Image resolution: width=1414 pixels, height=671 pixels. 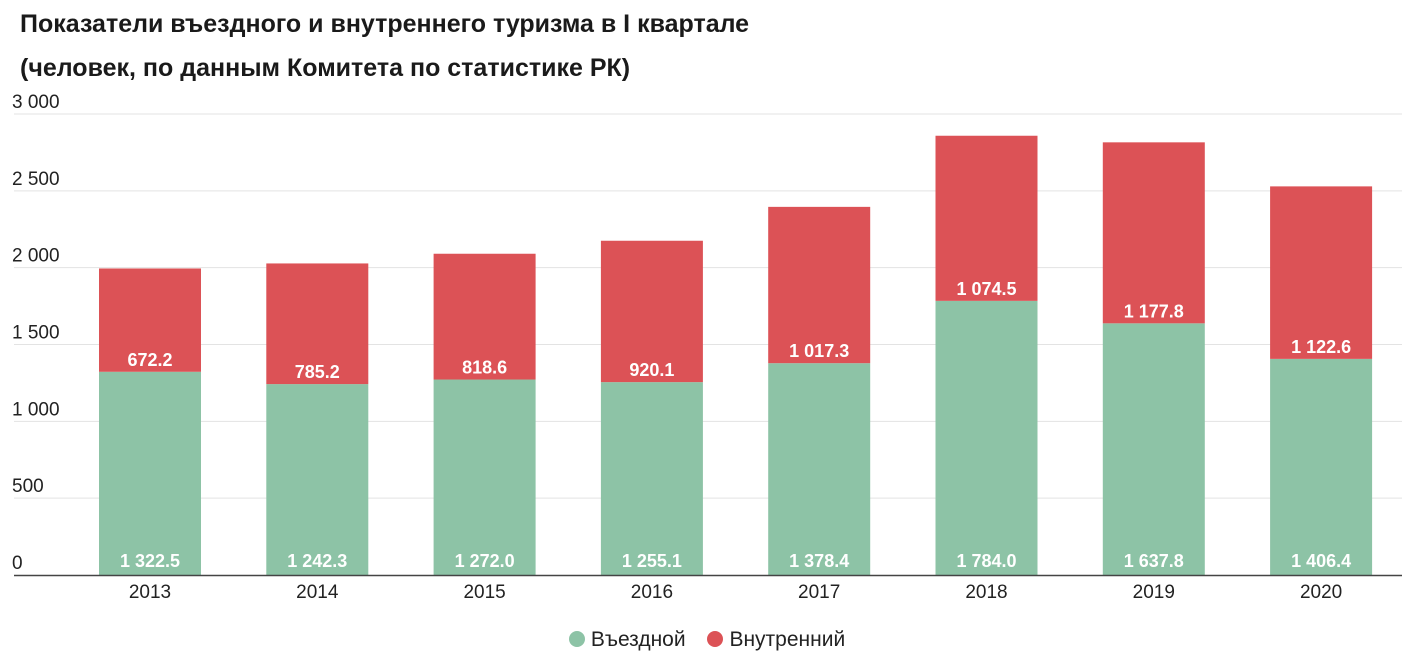 What do you see at coordinates (28, 486) in the screenshot?
I see `y-tick-label: 500` at bounding box center [28, 486].